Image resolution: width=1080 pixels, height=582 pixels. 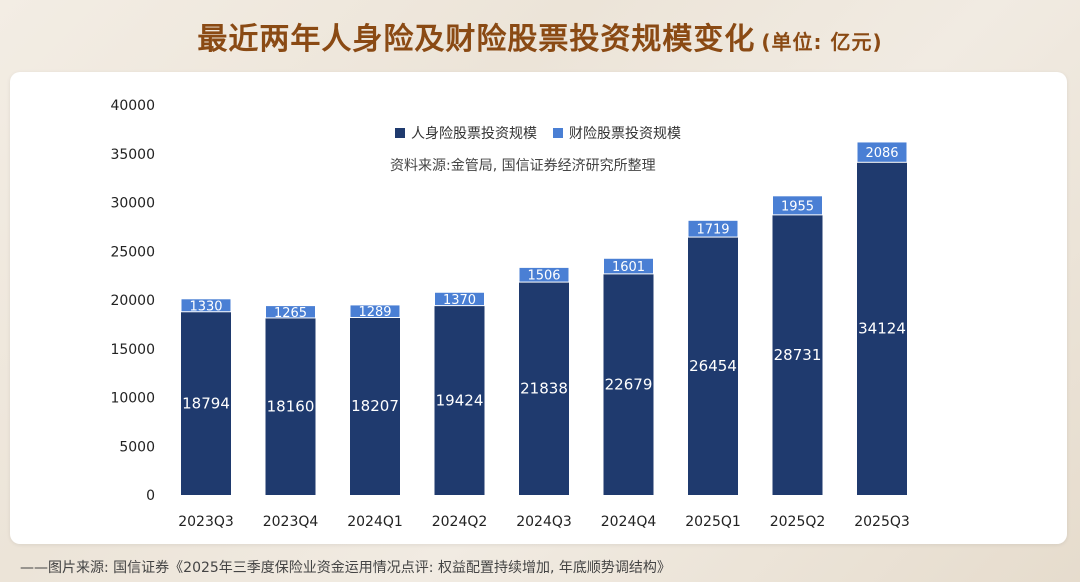 I want to click on bar-life-2024Q2, so click(x=459, y=400).